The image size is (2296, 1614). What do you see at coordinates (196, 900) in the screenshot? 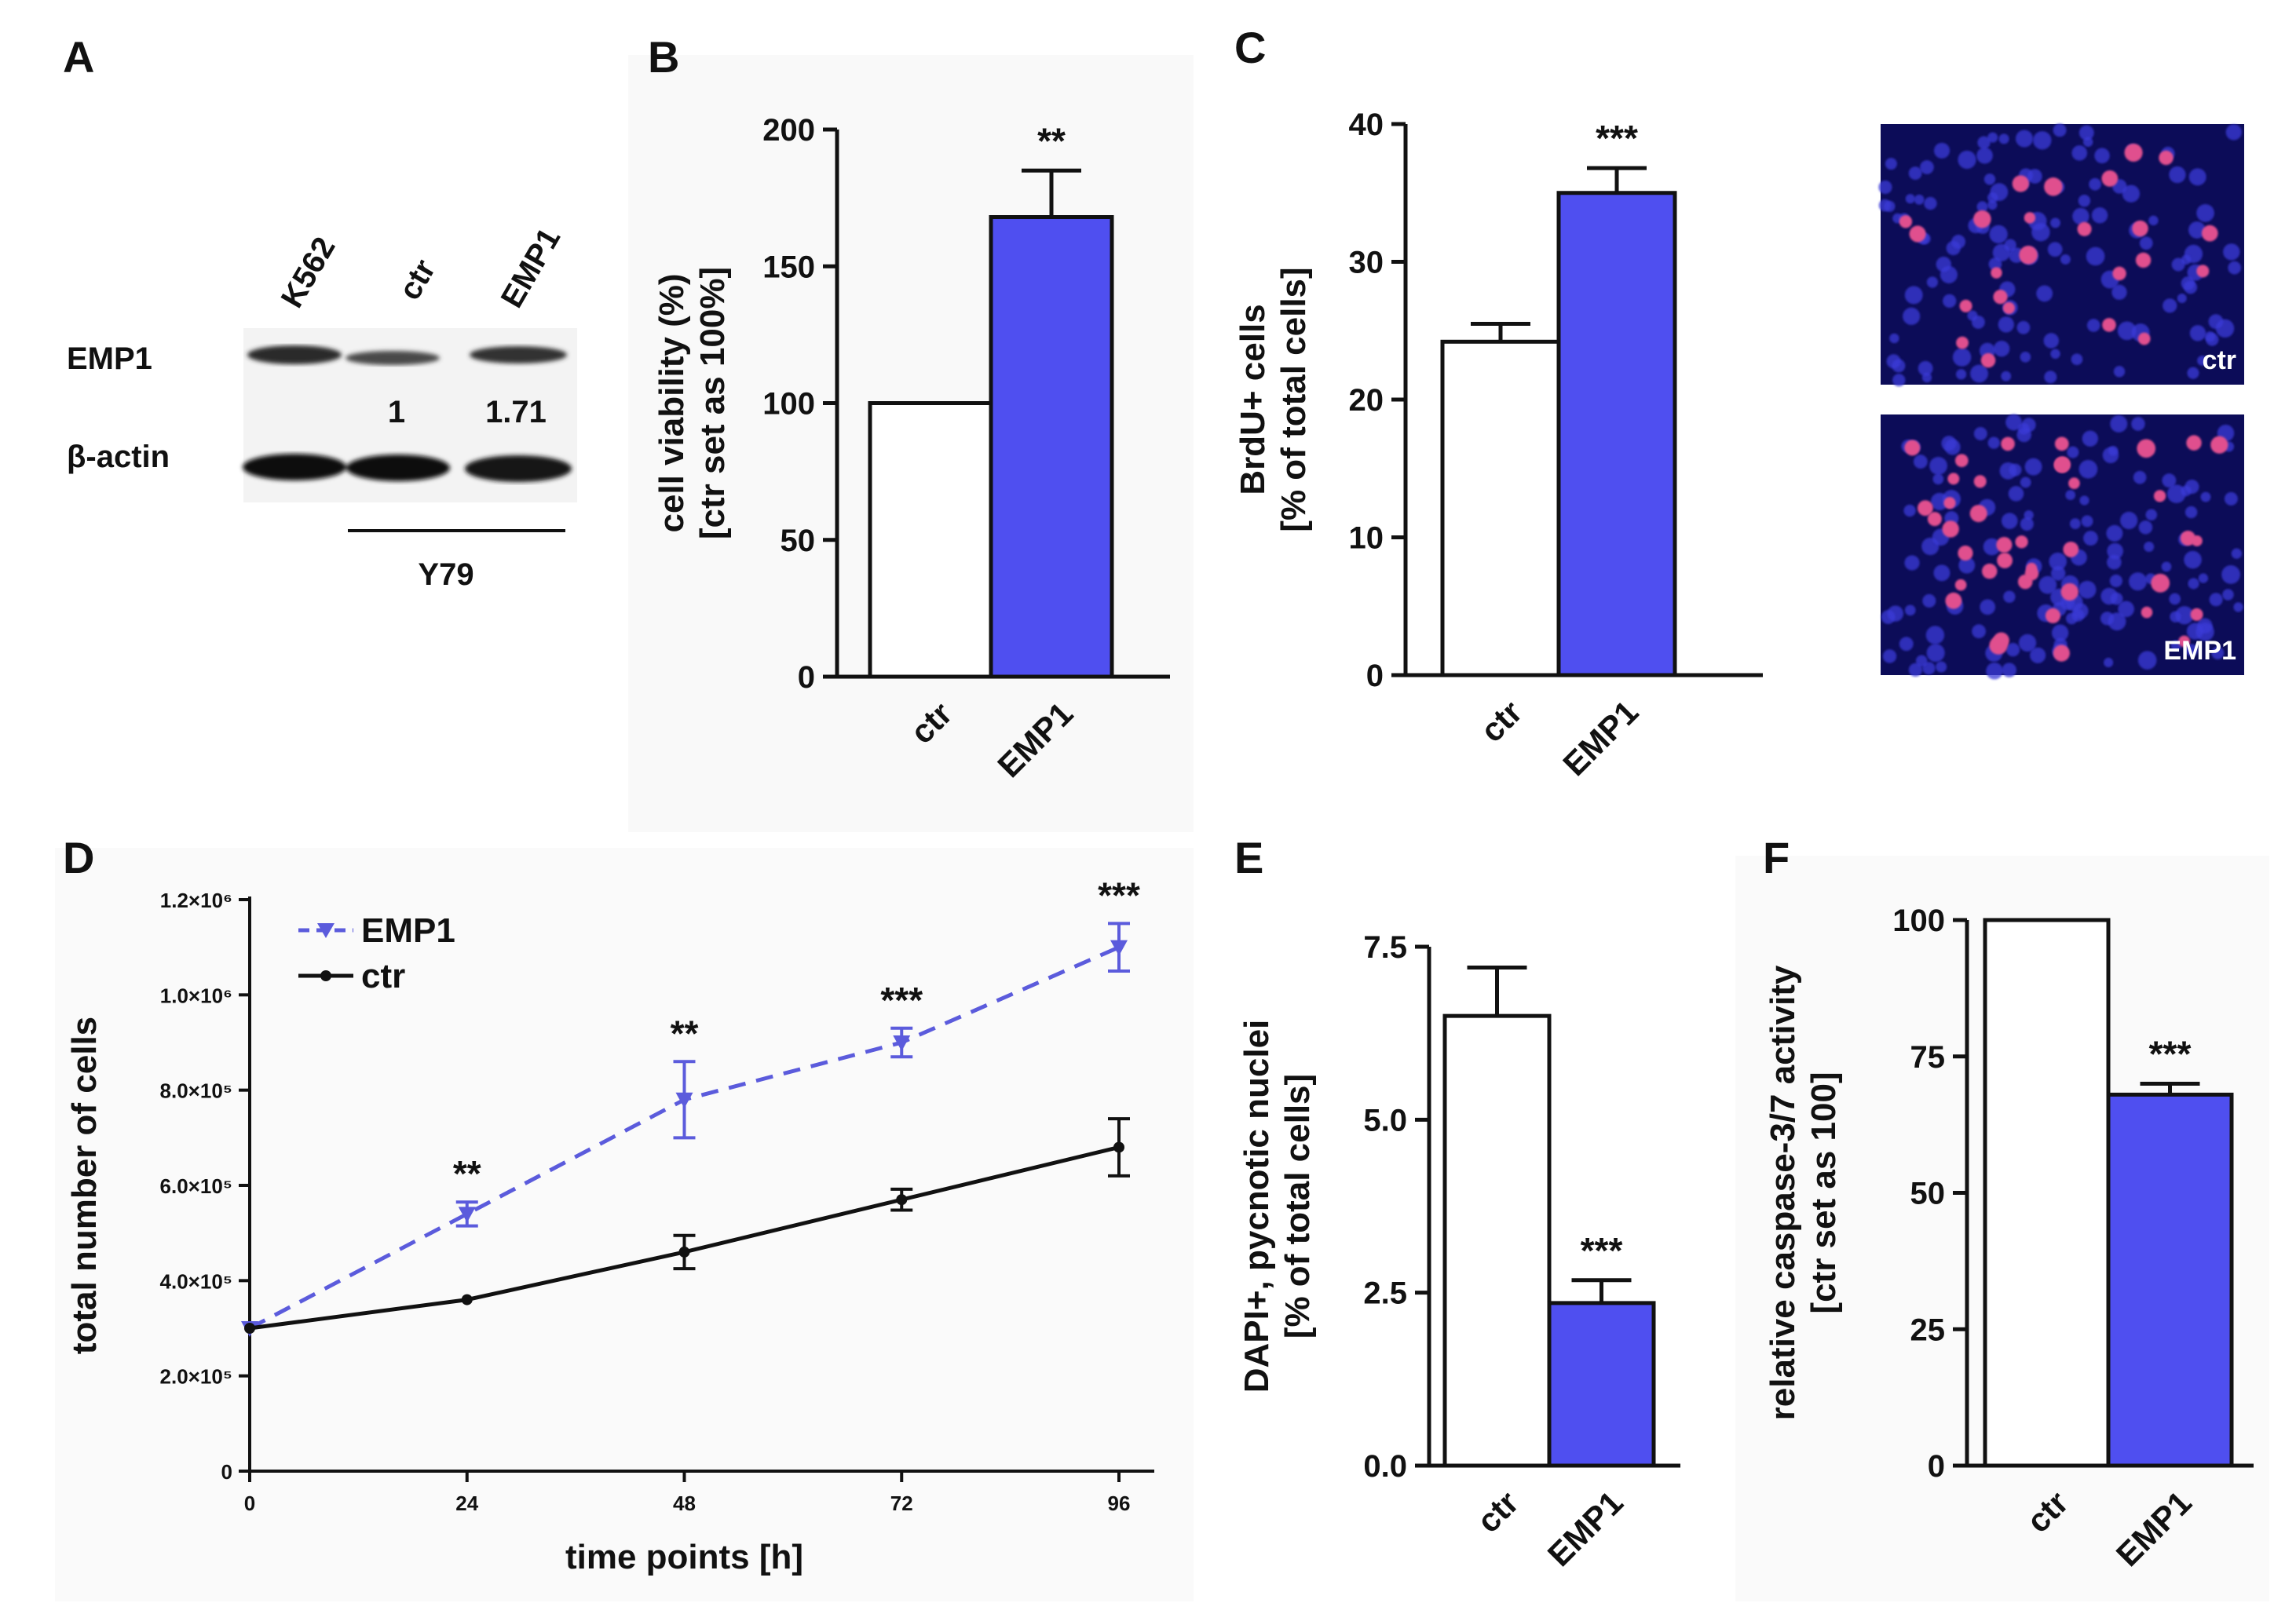
I see `y-tick-label: 1.2×10⁶` at bounding box center [196, 900].